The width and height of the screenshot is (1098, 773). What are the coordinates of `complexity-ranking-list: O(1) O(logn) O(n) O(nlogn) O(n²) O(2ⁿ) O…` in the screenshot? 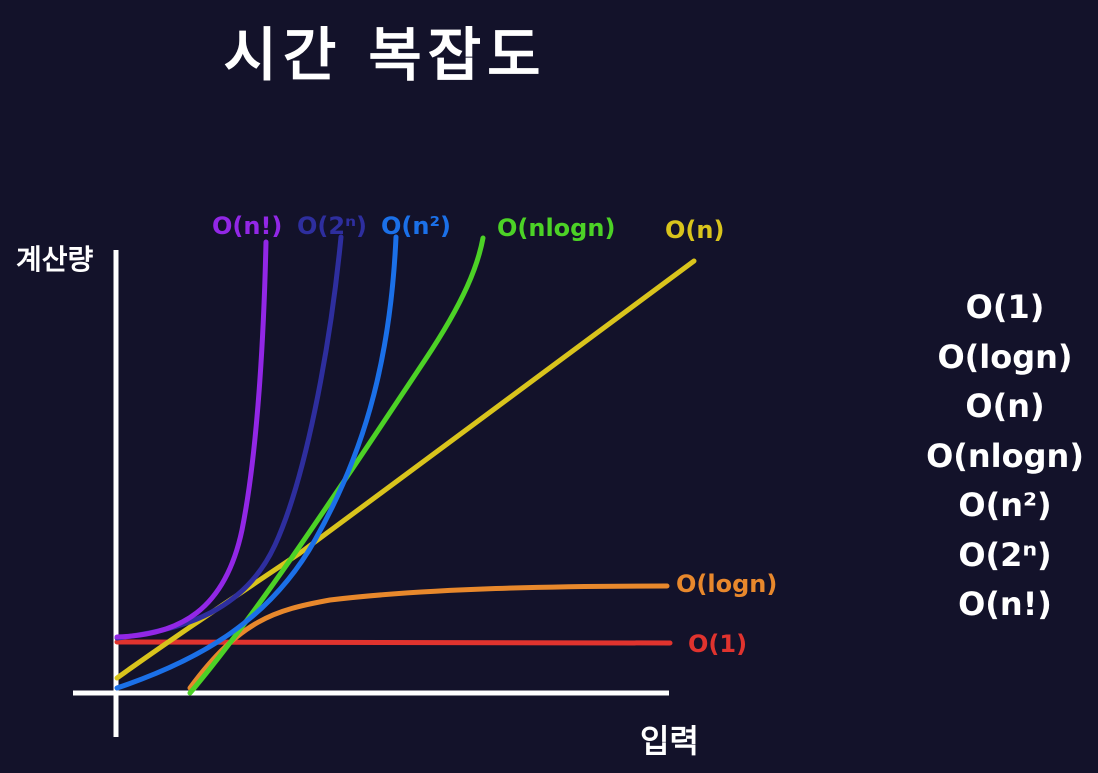 It's located at (1001, 456).